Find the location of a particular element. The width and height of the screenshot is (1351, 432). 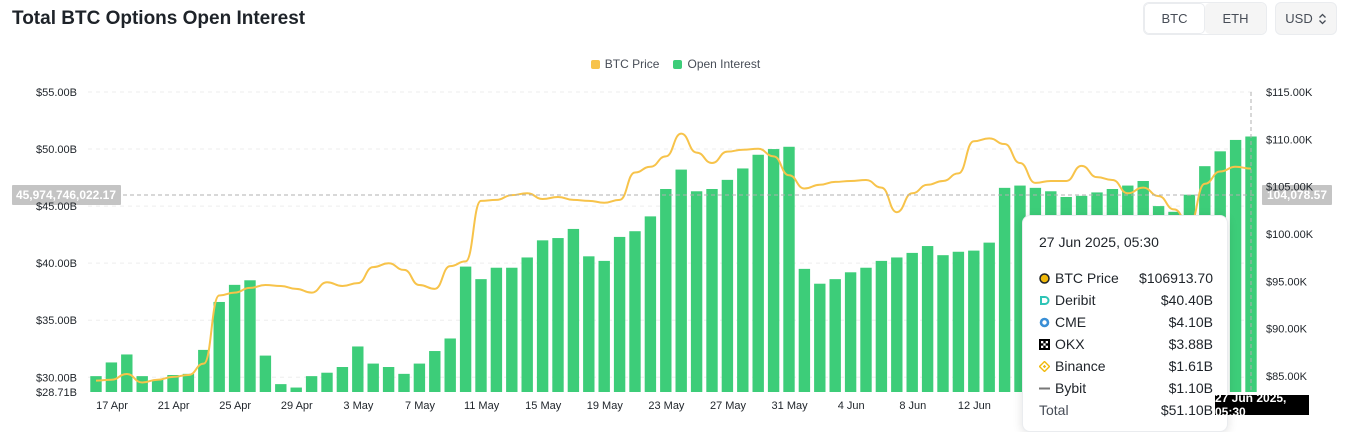

currency-label: USD is located at coordinates (1299, 18).